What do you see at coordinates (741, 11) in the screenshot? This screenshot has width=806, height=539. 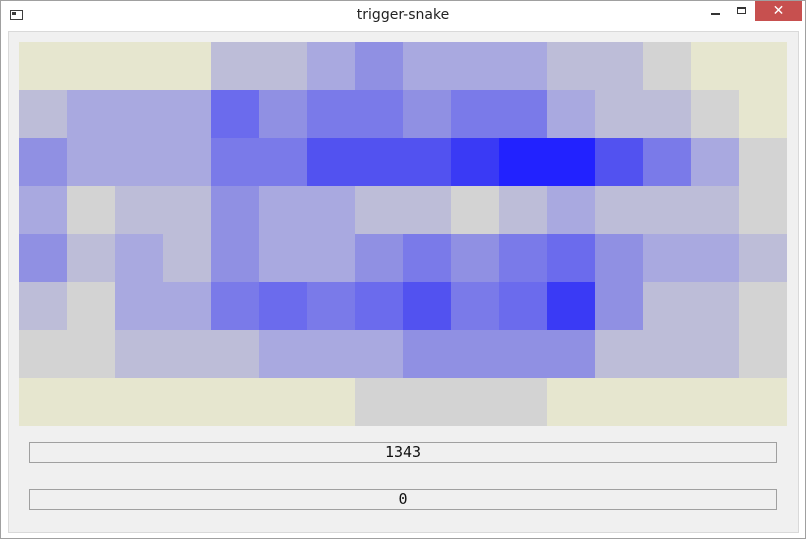 I see `maximize-button` at bounding box center [741, 11].